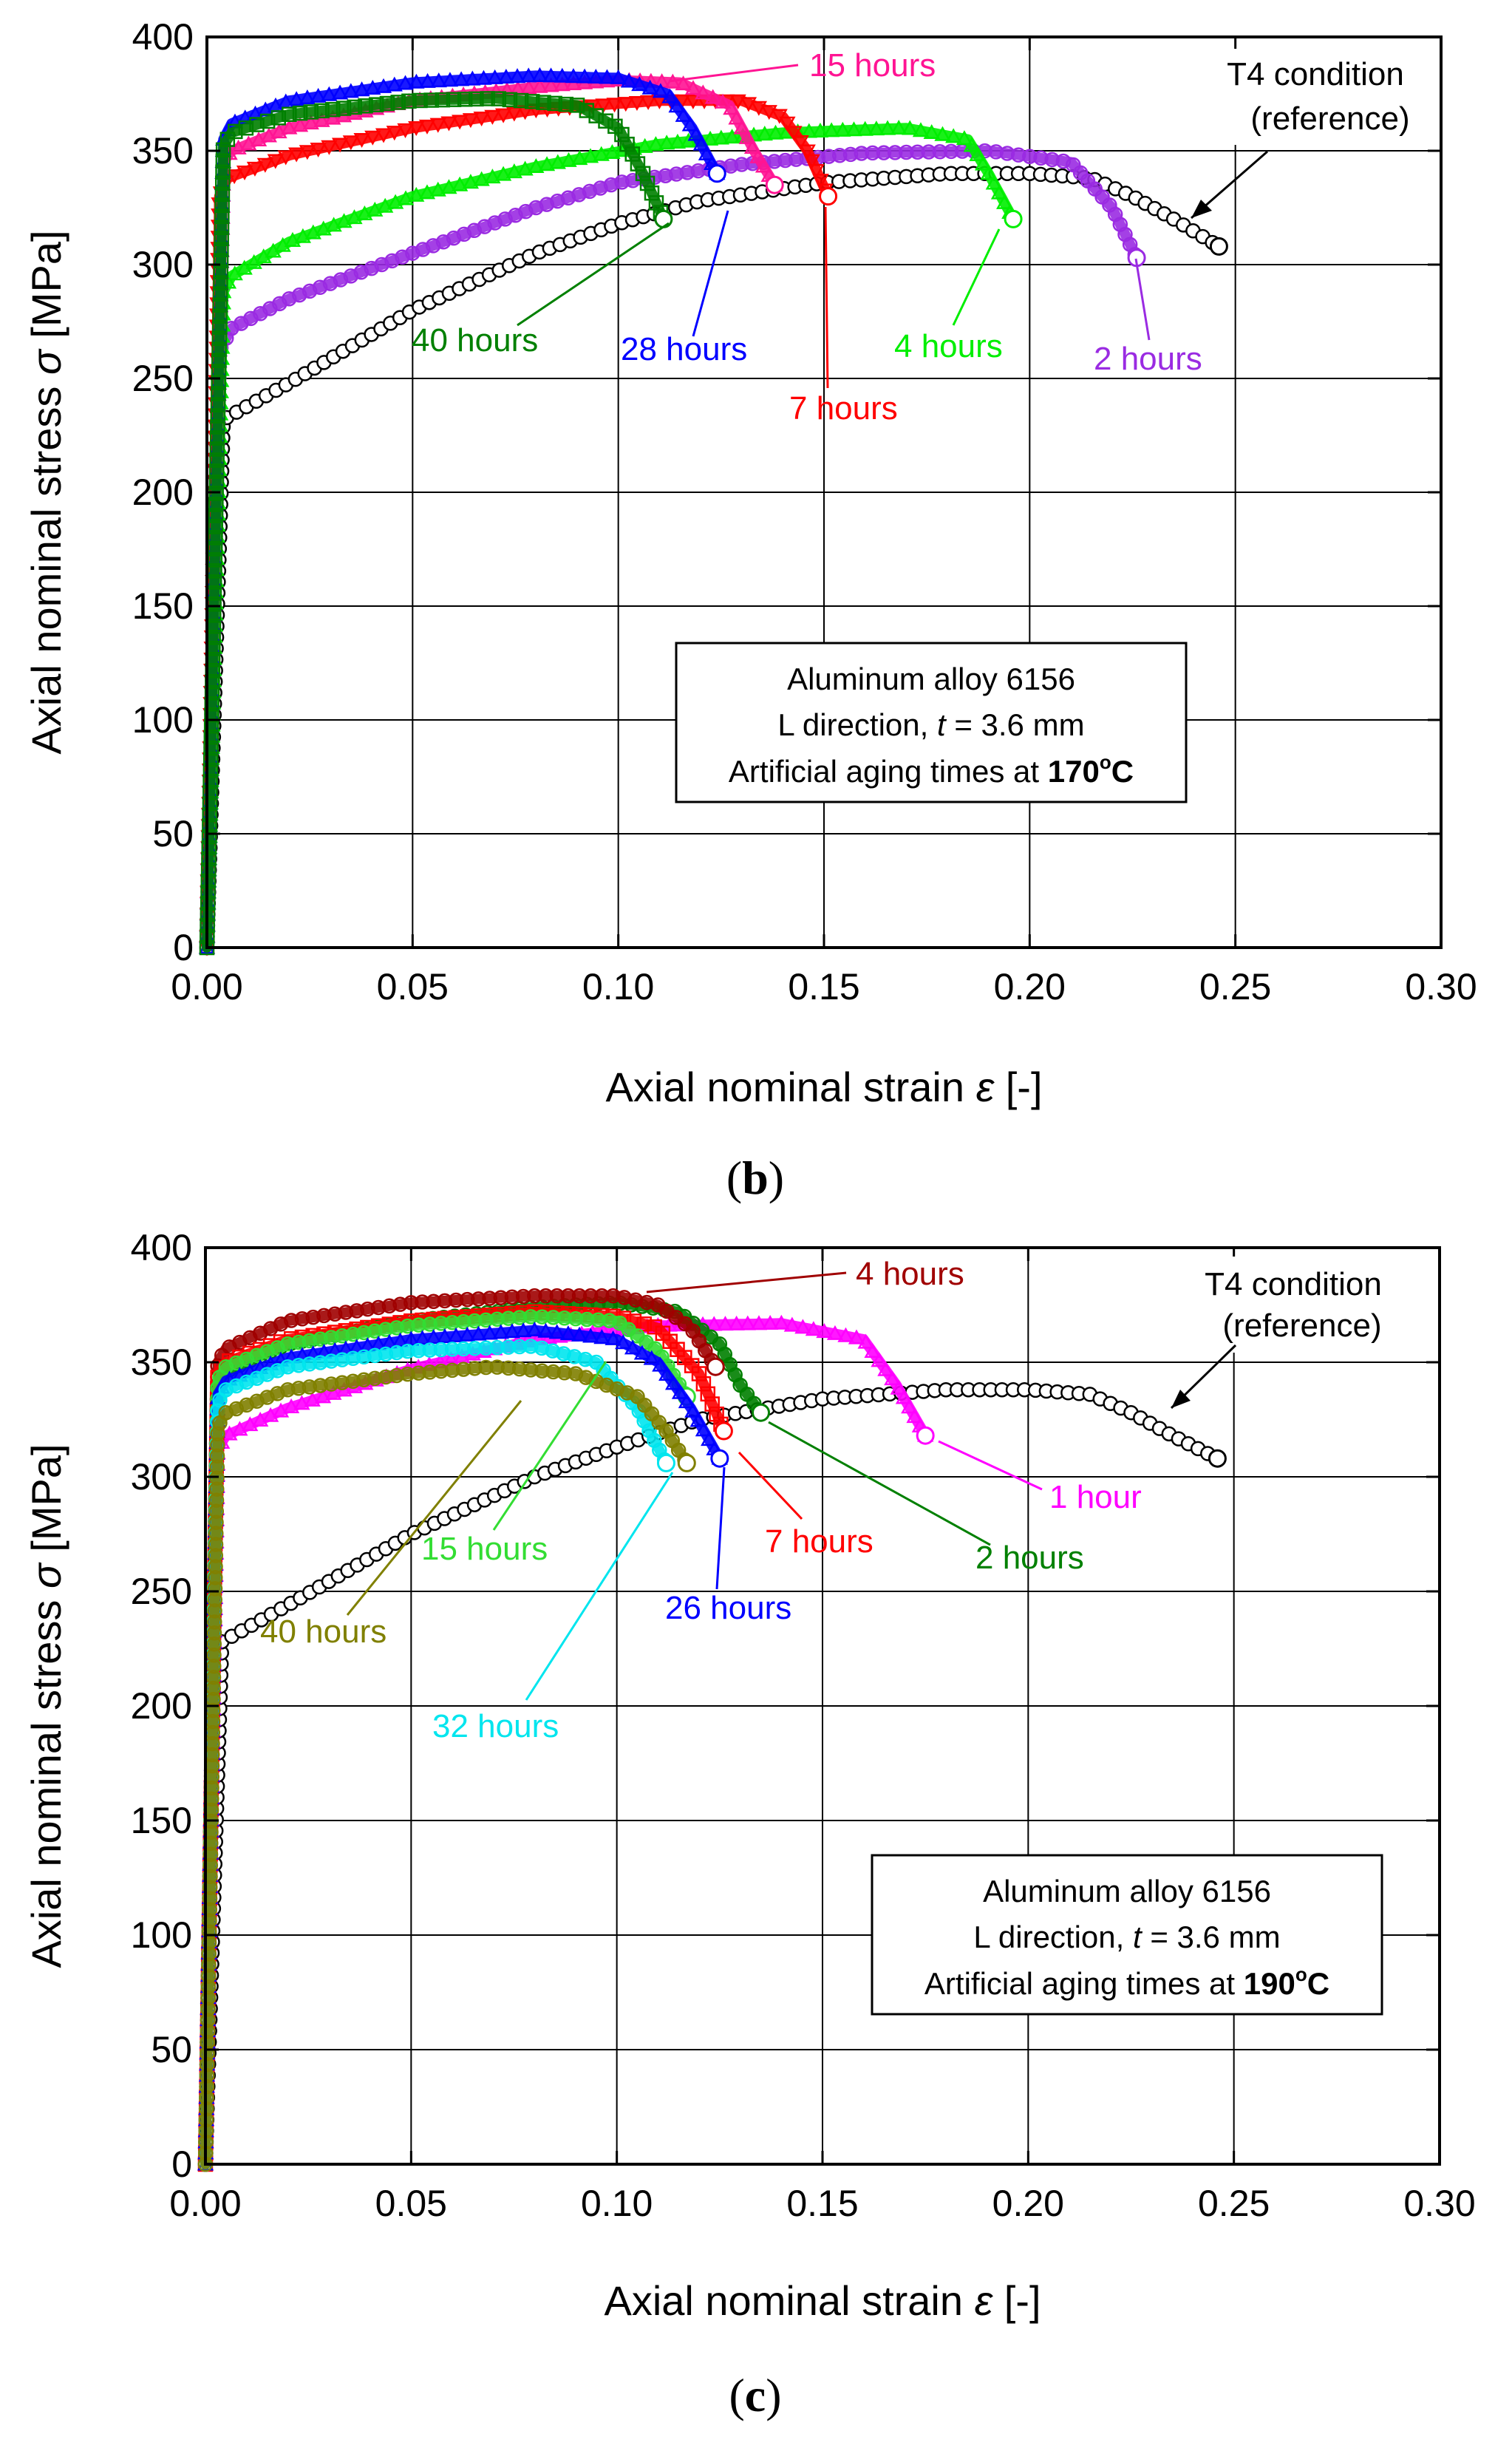  What do you see at coordinates (411, 2204) in the screenshot?
I see `x-tick-label-c: 0.05` at bounding box center [411, 2204].